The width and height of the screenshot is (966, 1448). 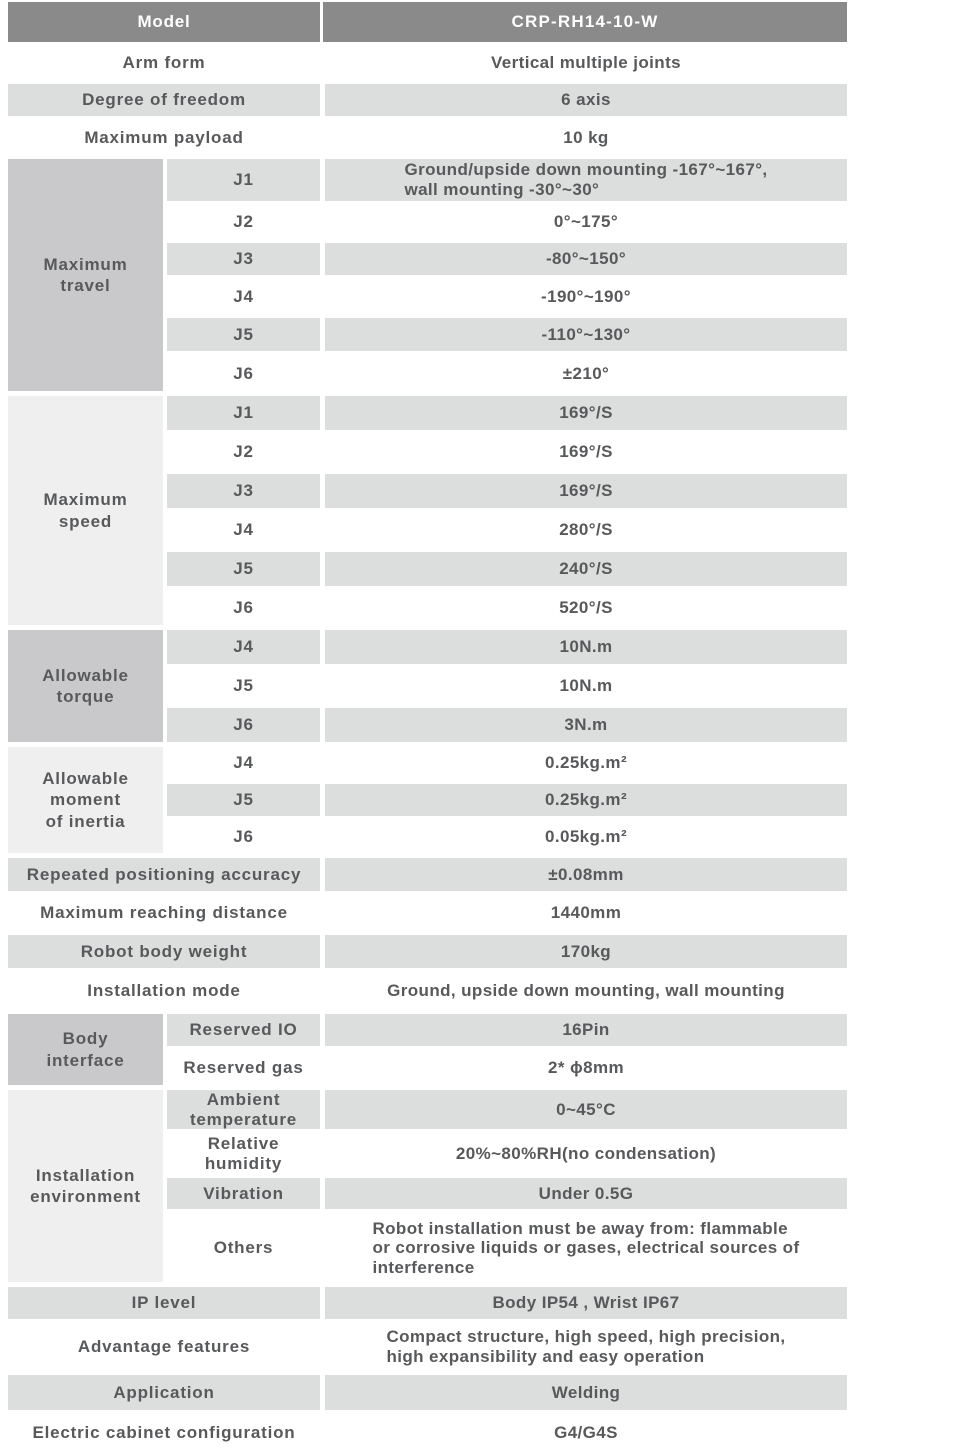 I want to click on row-value: 10N.m, so click(x=586, y=647).